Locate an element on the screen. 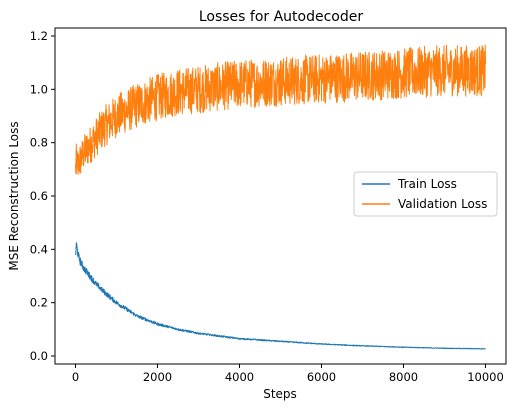 The height and width of the screenshot is (410, 512). y-tick-label: 0.2 is located at coordinates (39, 303).